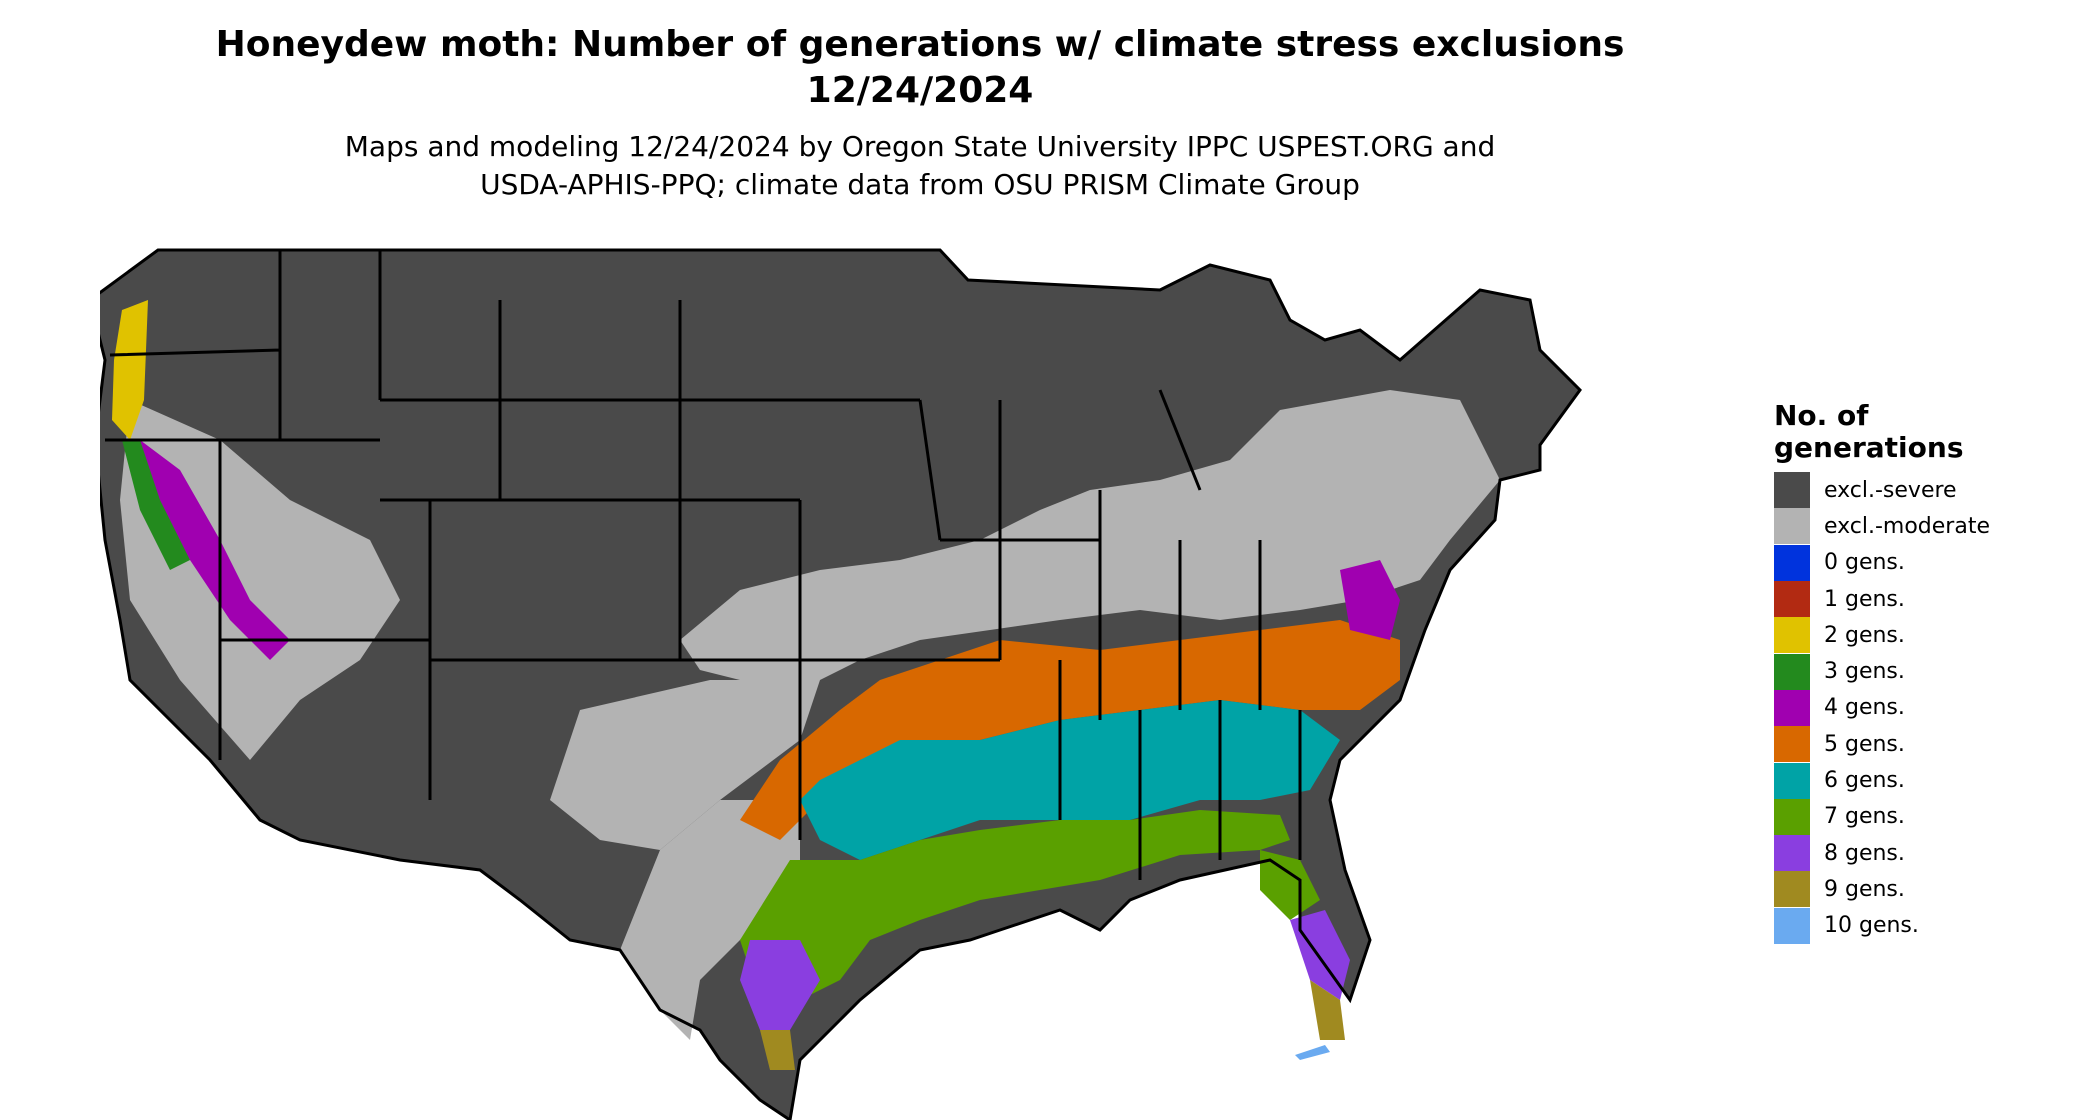 This screenshot has width=2100, height=1120. Describe the element at coordinates (1869, 447) in the screenshot. I see `legend-title-line-2: generations` at that location.